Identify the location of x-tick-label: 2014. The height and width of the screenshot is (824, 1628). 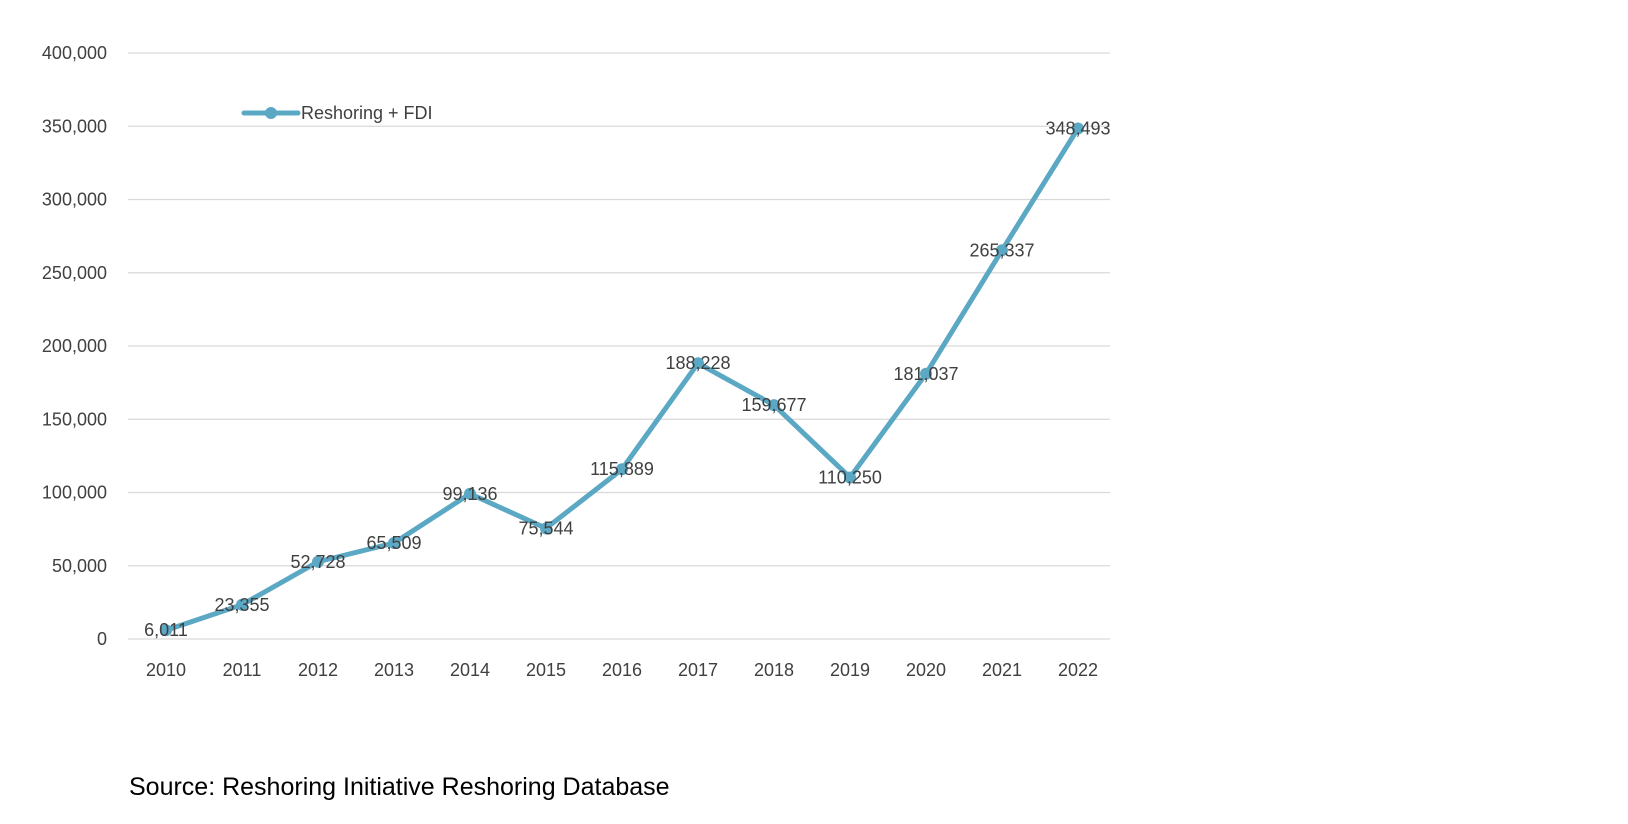
(470, 670).